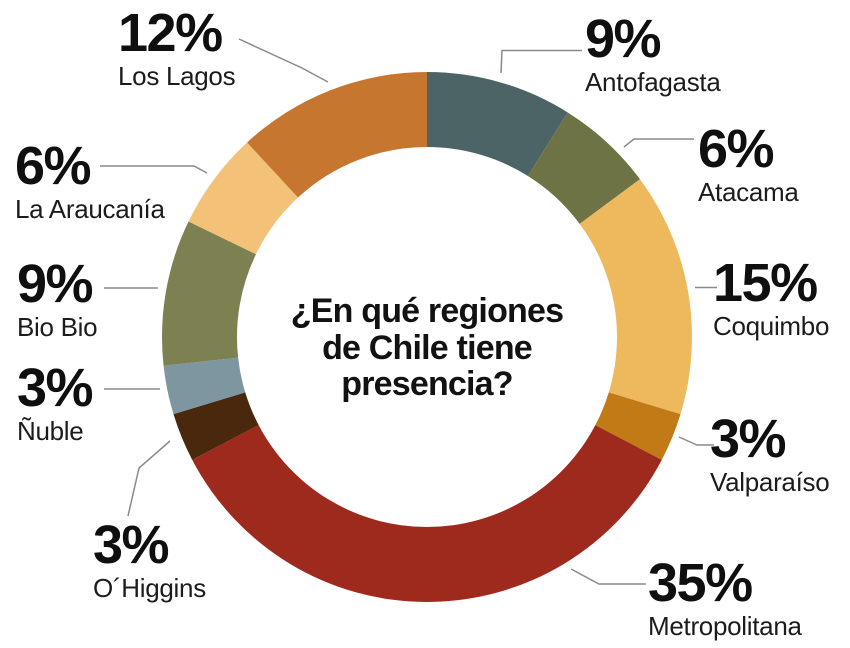 This screenshot has height=648, width=850. What do you see at coordinates (154, 169) in the screenshot?
I see `leader-line-araucania` at bounding box center [154, 169].